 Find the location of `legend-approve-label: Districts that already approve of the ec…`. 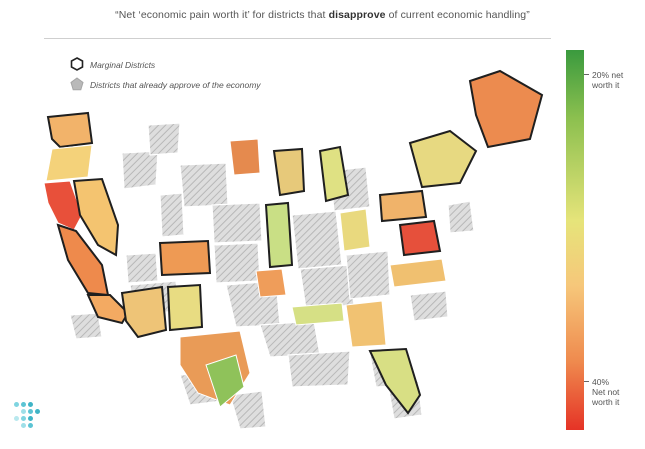

legend-approve-label: Districts that already approve of the ec… is located at coordinates (175, 85).